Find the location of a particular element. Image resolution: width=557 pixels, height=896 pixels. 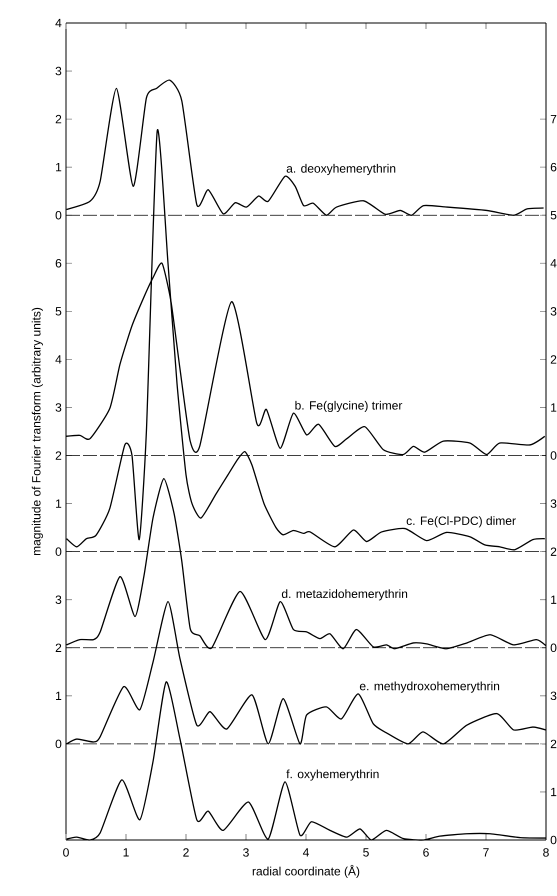

x-tick-label: 7 is located at coordinates (486, 852).